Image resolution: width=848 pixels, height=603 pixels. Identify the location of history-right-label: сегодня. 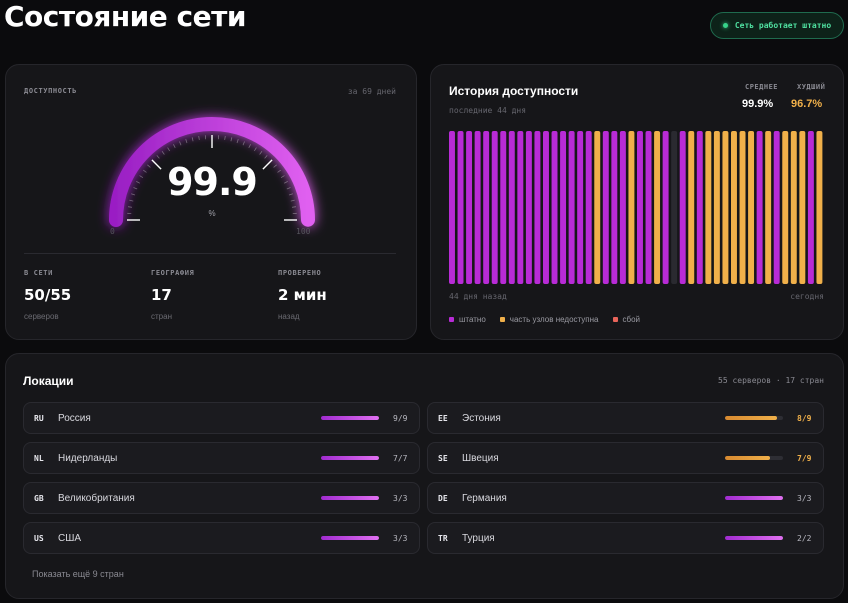
(807, 296).